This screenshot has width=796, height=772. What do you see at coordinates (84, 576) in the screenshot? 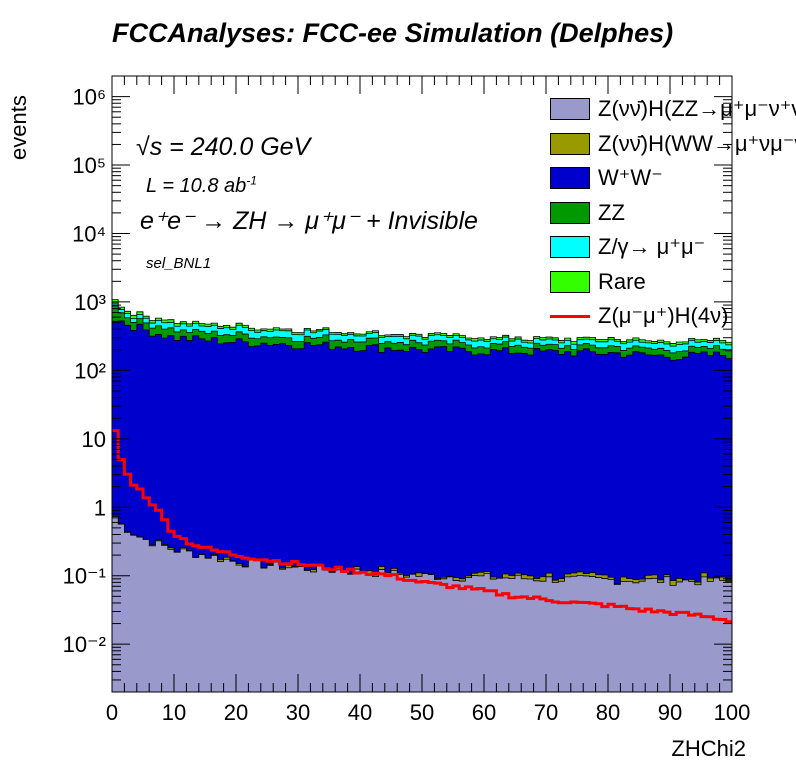
I see `y-tick-label: 10⁻¹` at bounding box center [84, 576].